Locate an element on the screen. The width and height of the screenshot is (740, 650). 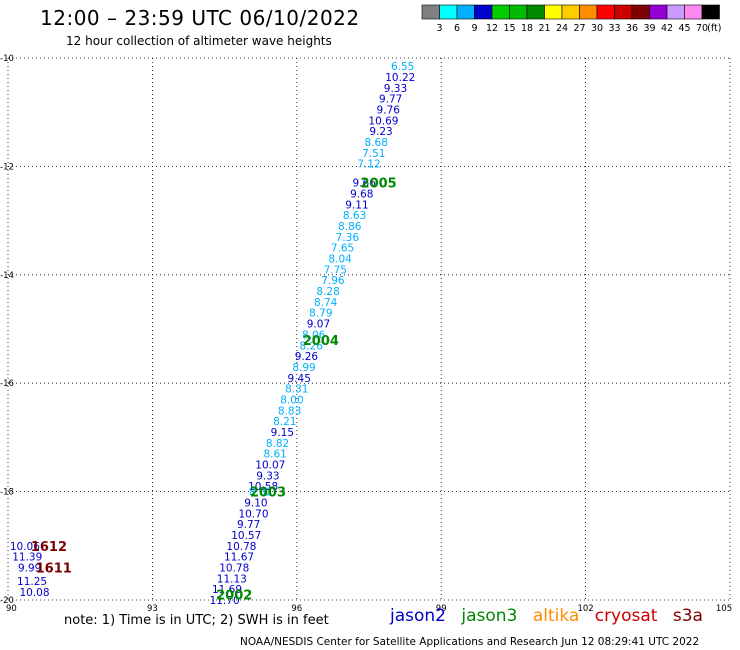
wave-height-value: 10.58 is located at coordinates (263, 487).